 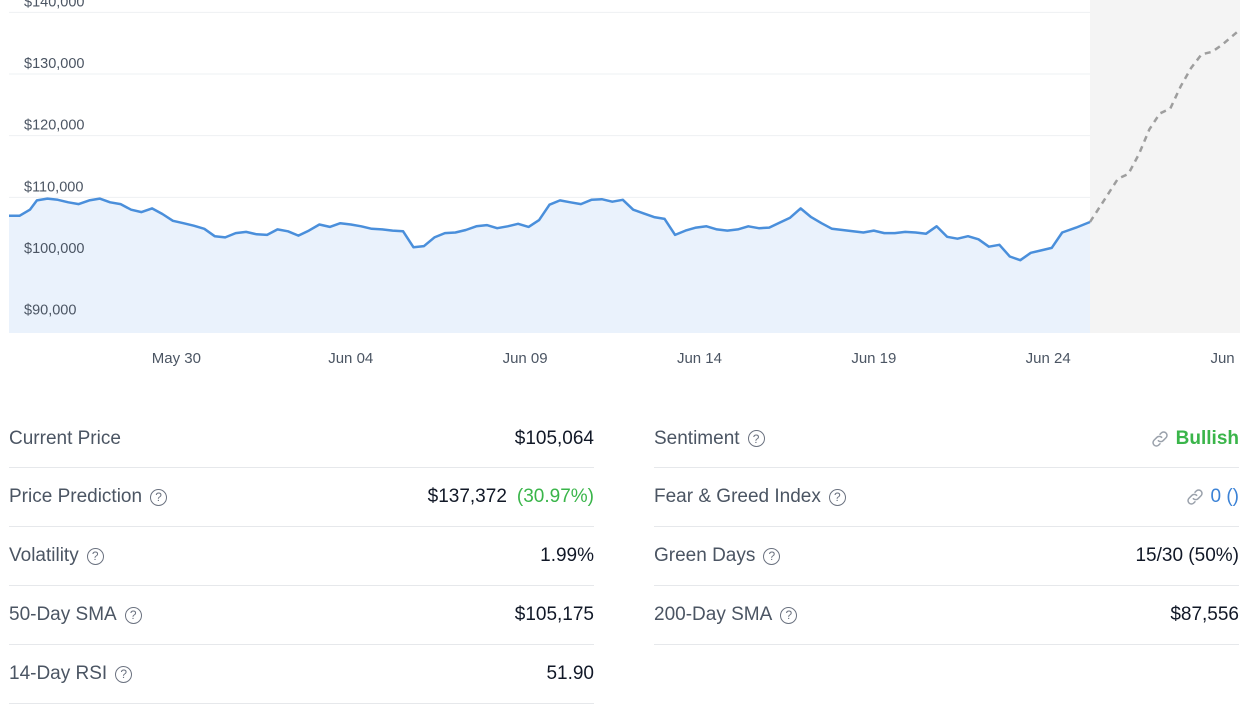 I want to click on stat-label-wrap: 200-Day SMA ?, so click(x=726, y=615).